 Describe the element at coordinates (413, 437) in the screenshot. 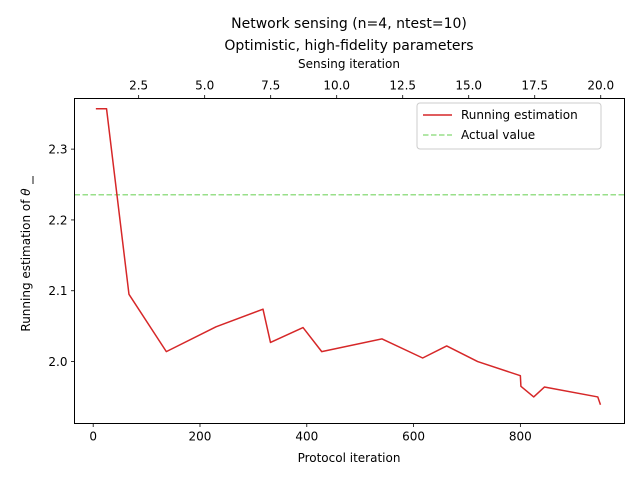

I see `x-tick-label: 600` at that location.